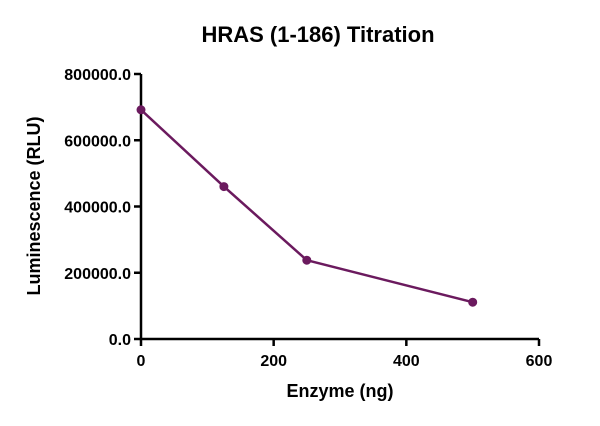  What do you see at coordinates (97, 75) in the screenshot?
I see `y-tick-label: 800000.0` at bounding box center [97, 75].